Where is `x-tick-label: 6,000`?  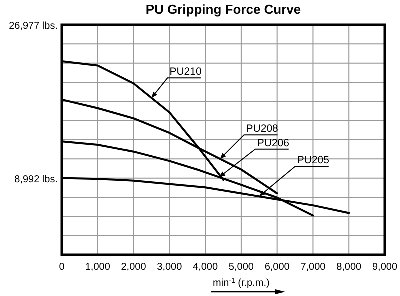
x-tick-label: 6,000 is located at coordinates (277, 267).